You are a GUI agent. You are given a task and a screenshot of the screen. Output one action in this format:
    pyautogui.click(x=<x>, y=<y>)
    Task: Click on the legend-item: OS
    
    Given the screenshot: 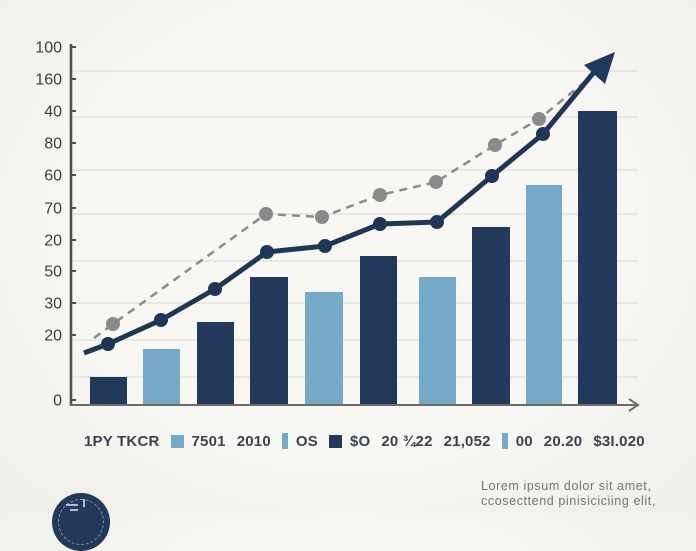 What is the action you would take?
    pyautogui.click(x=299, y=441)
    